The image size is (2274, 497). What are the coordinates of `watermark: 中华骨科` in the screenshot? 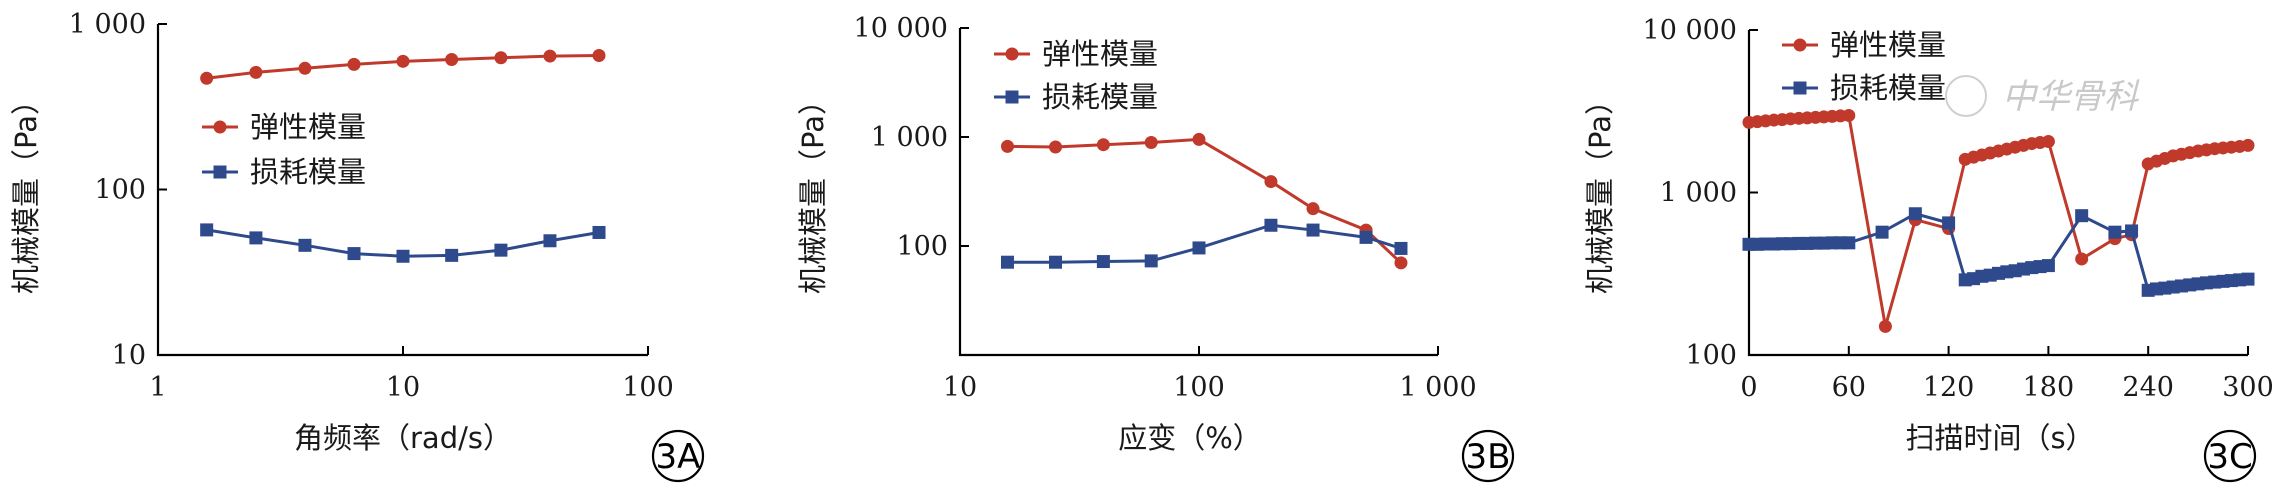 It's located at (2042, 96).